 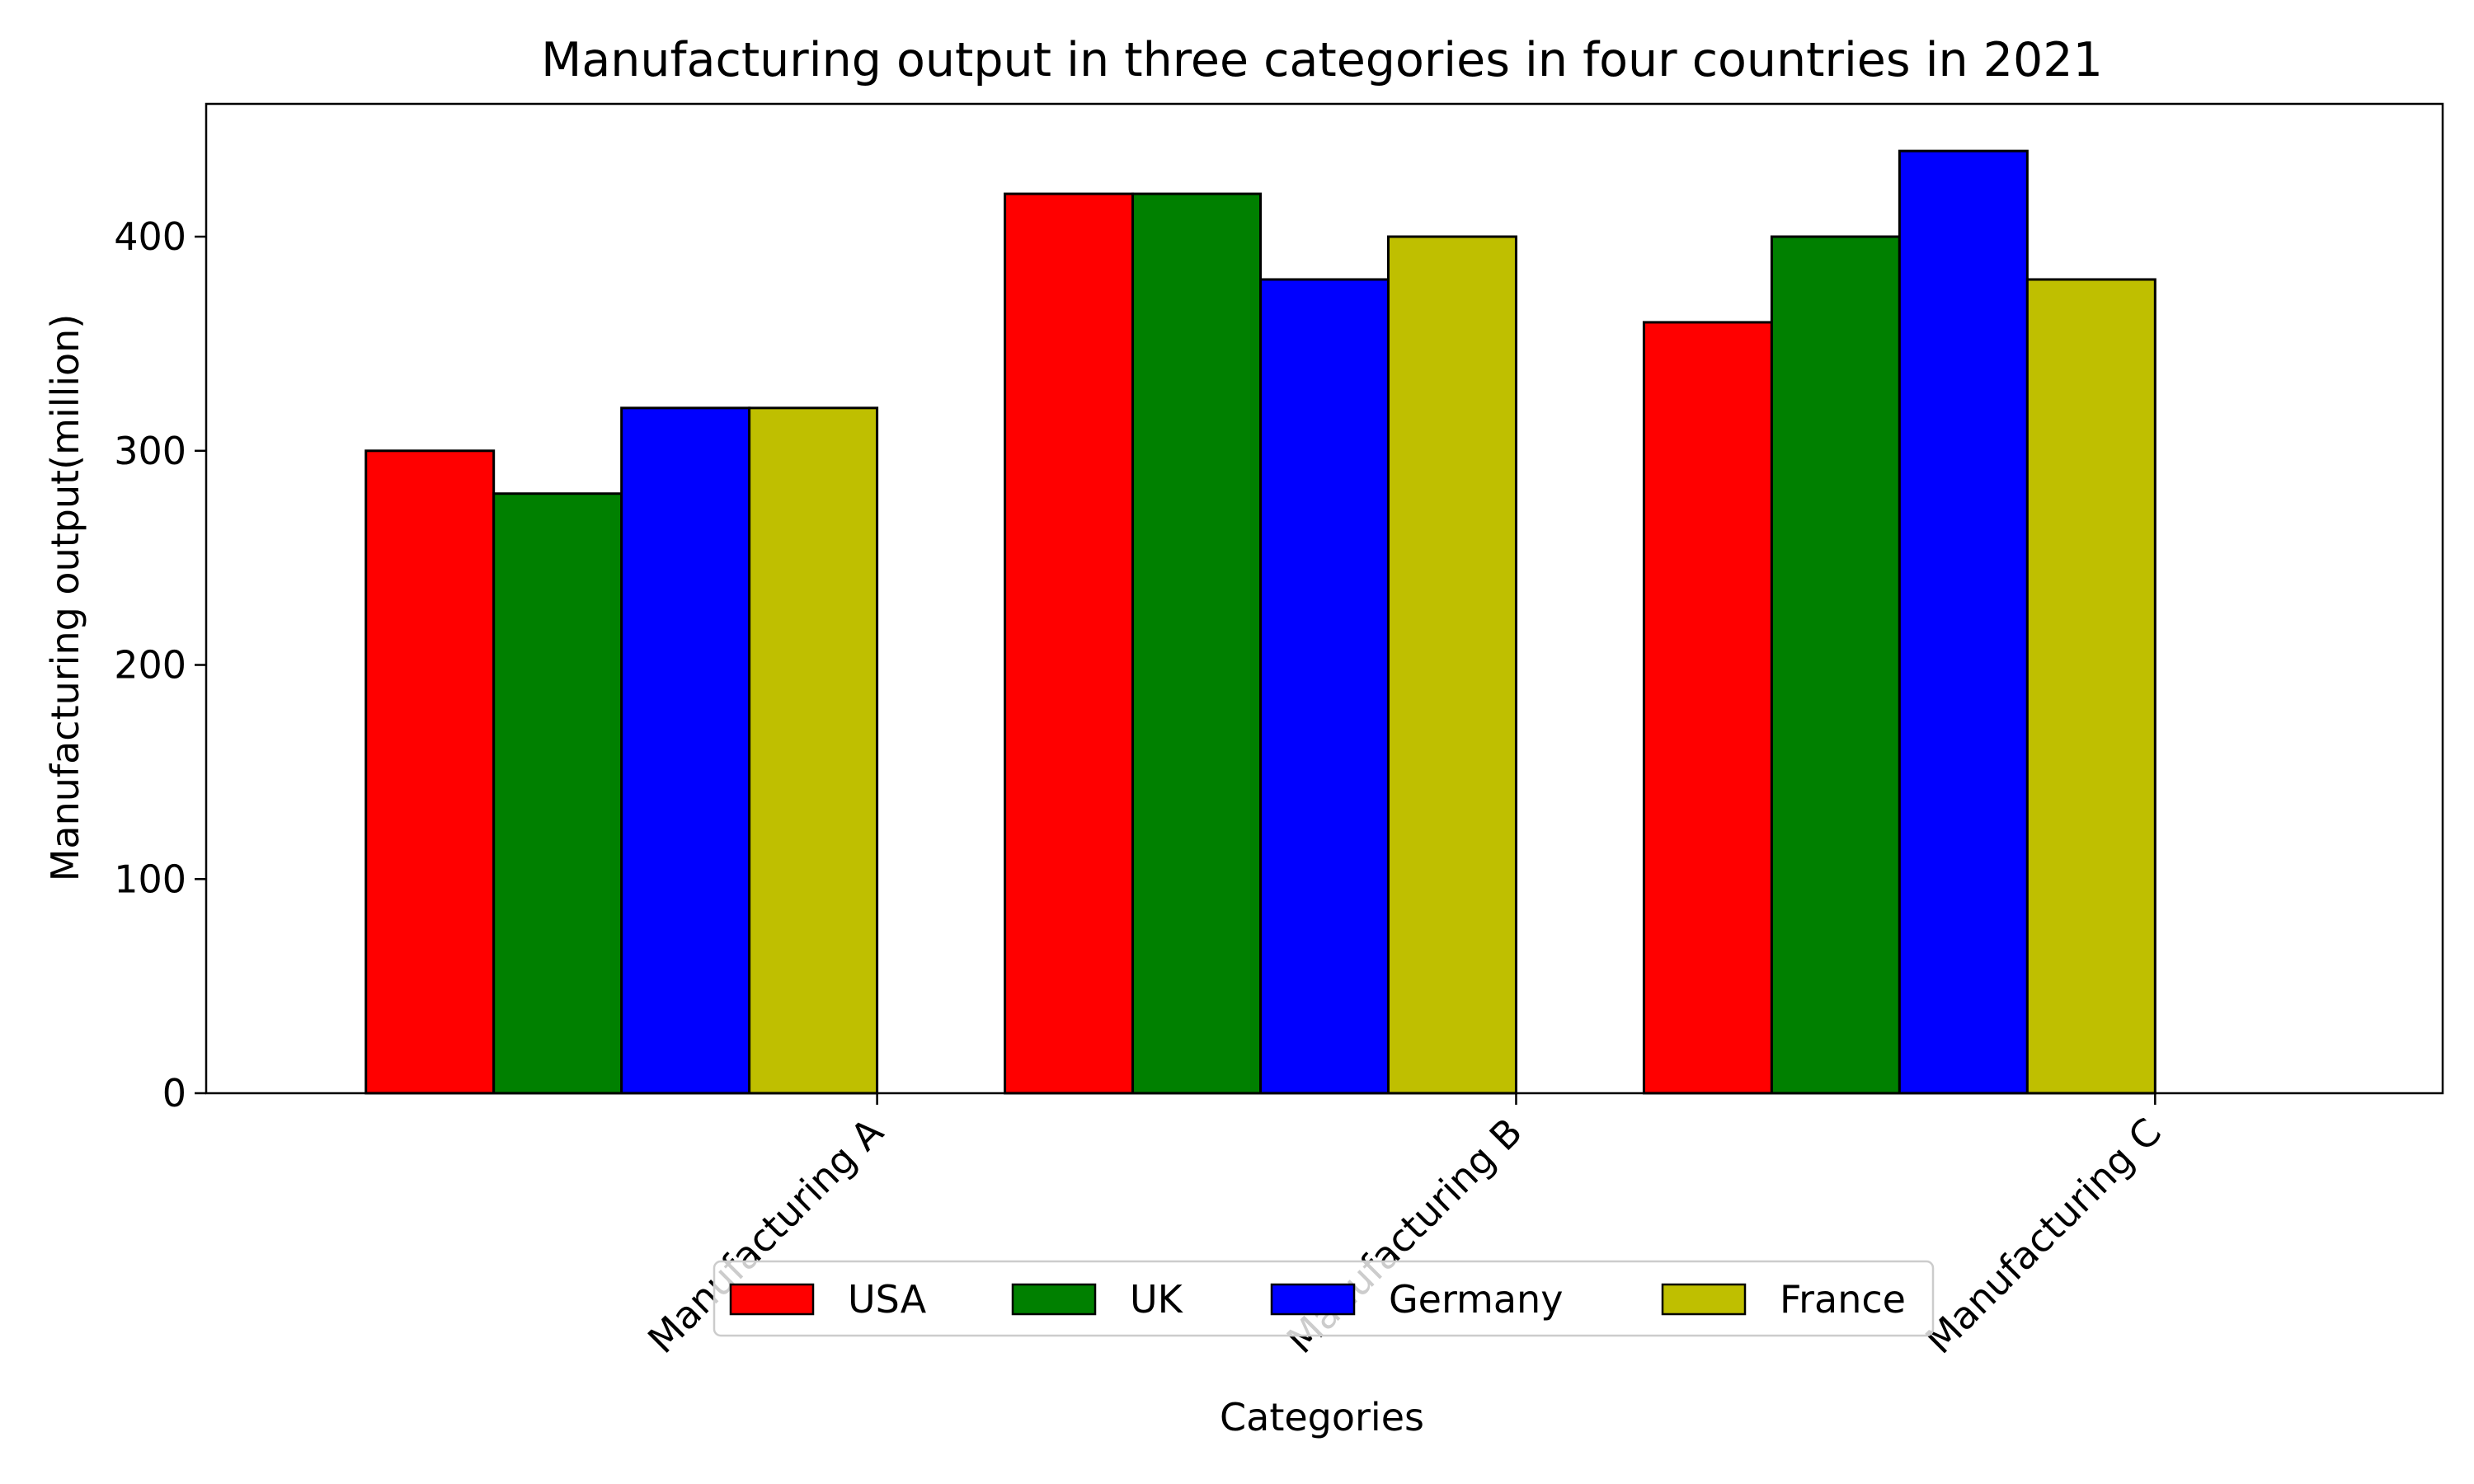 What do you see at coordinates (1313, 1299) in the screenshot?
I see `legend-swatch-germany` at bounding box center [1313, 1299].